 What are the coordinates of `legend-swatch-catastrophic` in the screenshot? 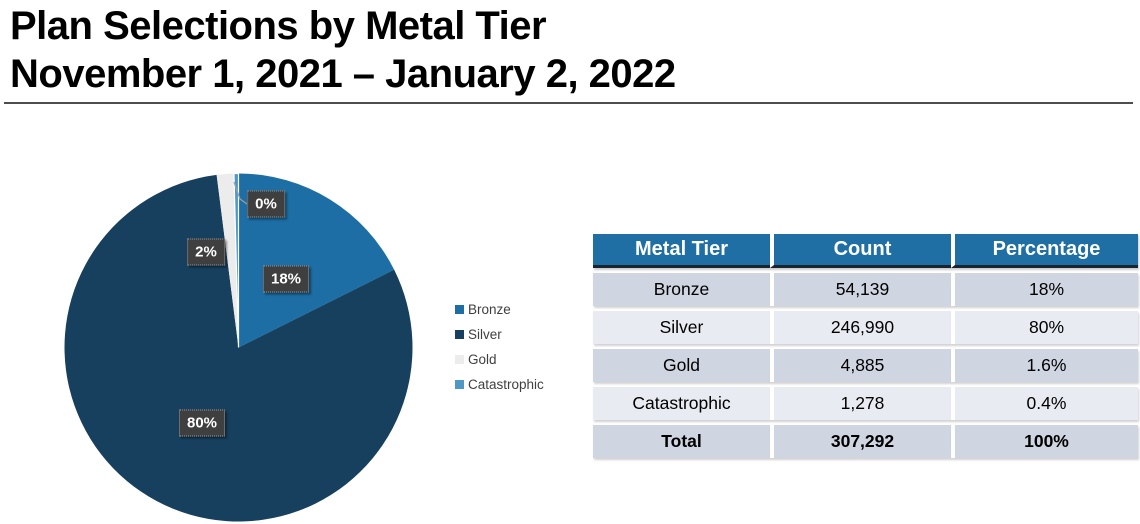 It's located at (459, 384).